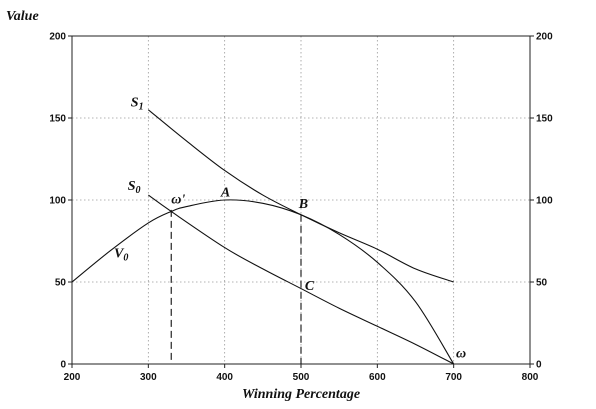  I want to click on annotation-label: S0, so click(134, 187).